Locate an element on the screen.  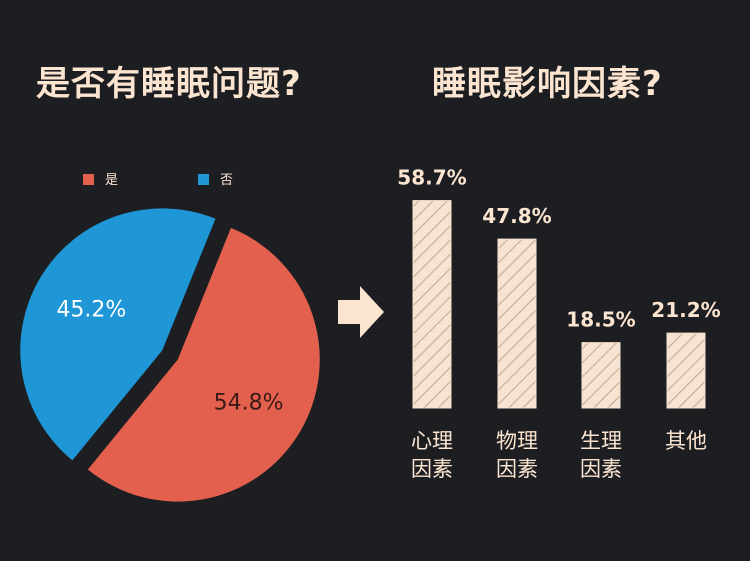
bar-chart-title: 睡眠影响因素? is located at coordinates (547, 84).